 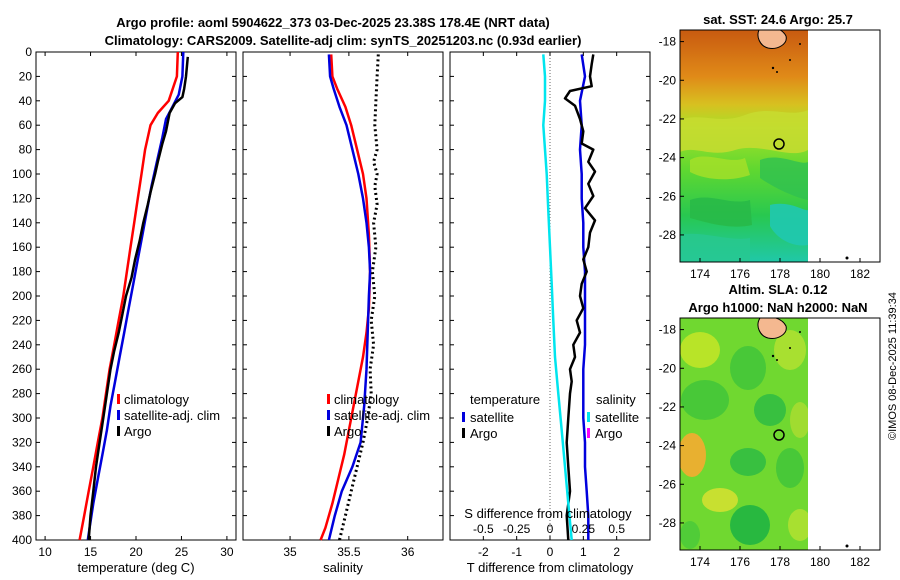 What do you see at coordinates (22, 516) in the screenshot?
I see `depth-tick-label: 380` at bounding box center [22, 516].